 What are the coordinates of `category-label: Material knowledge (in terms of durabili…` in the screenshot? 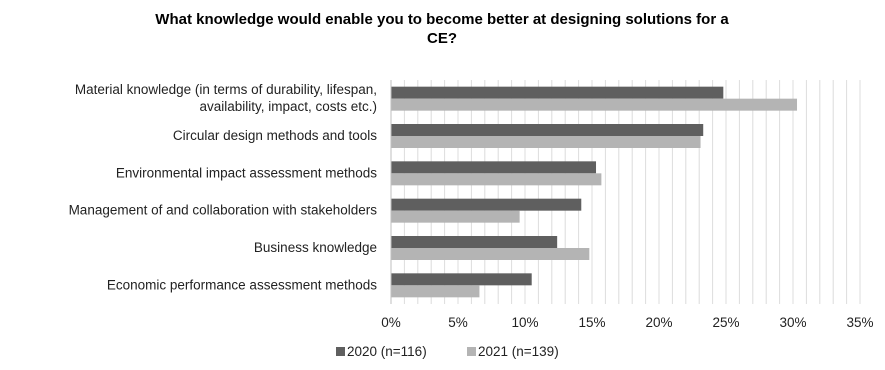 It's located at (226, 89).